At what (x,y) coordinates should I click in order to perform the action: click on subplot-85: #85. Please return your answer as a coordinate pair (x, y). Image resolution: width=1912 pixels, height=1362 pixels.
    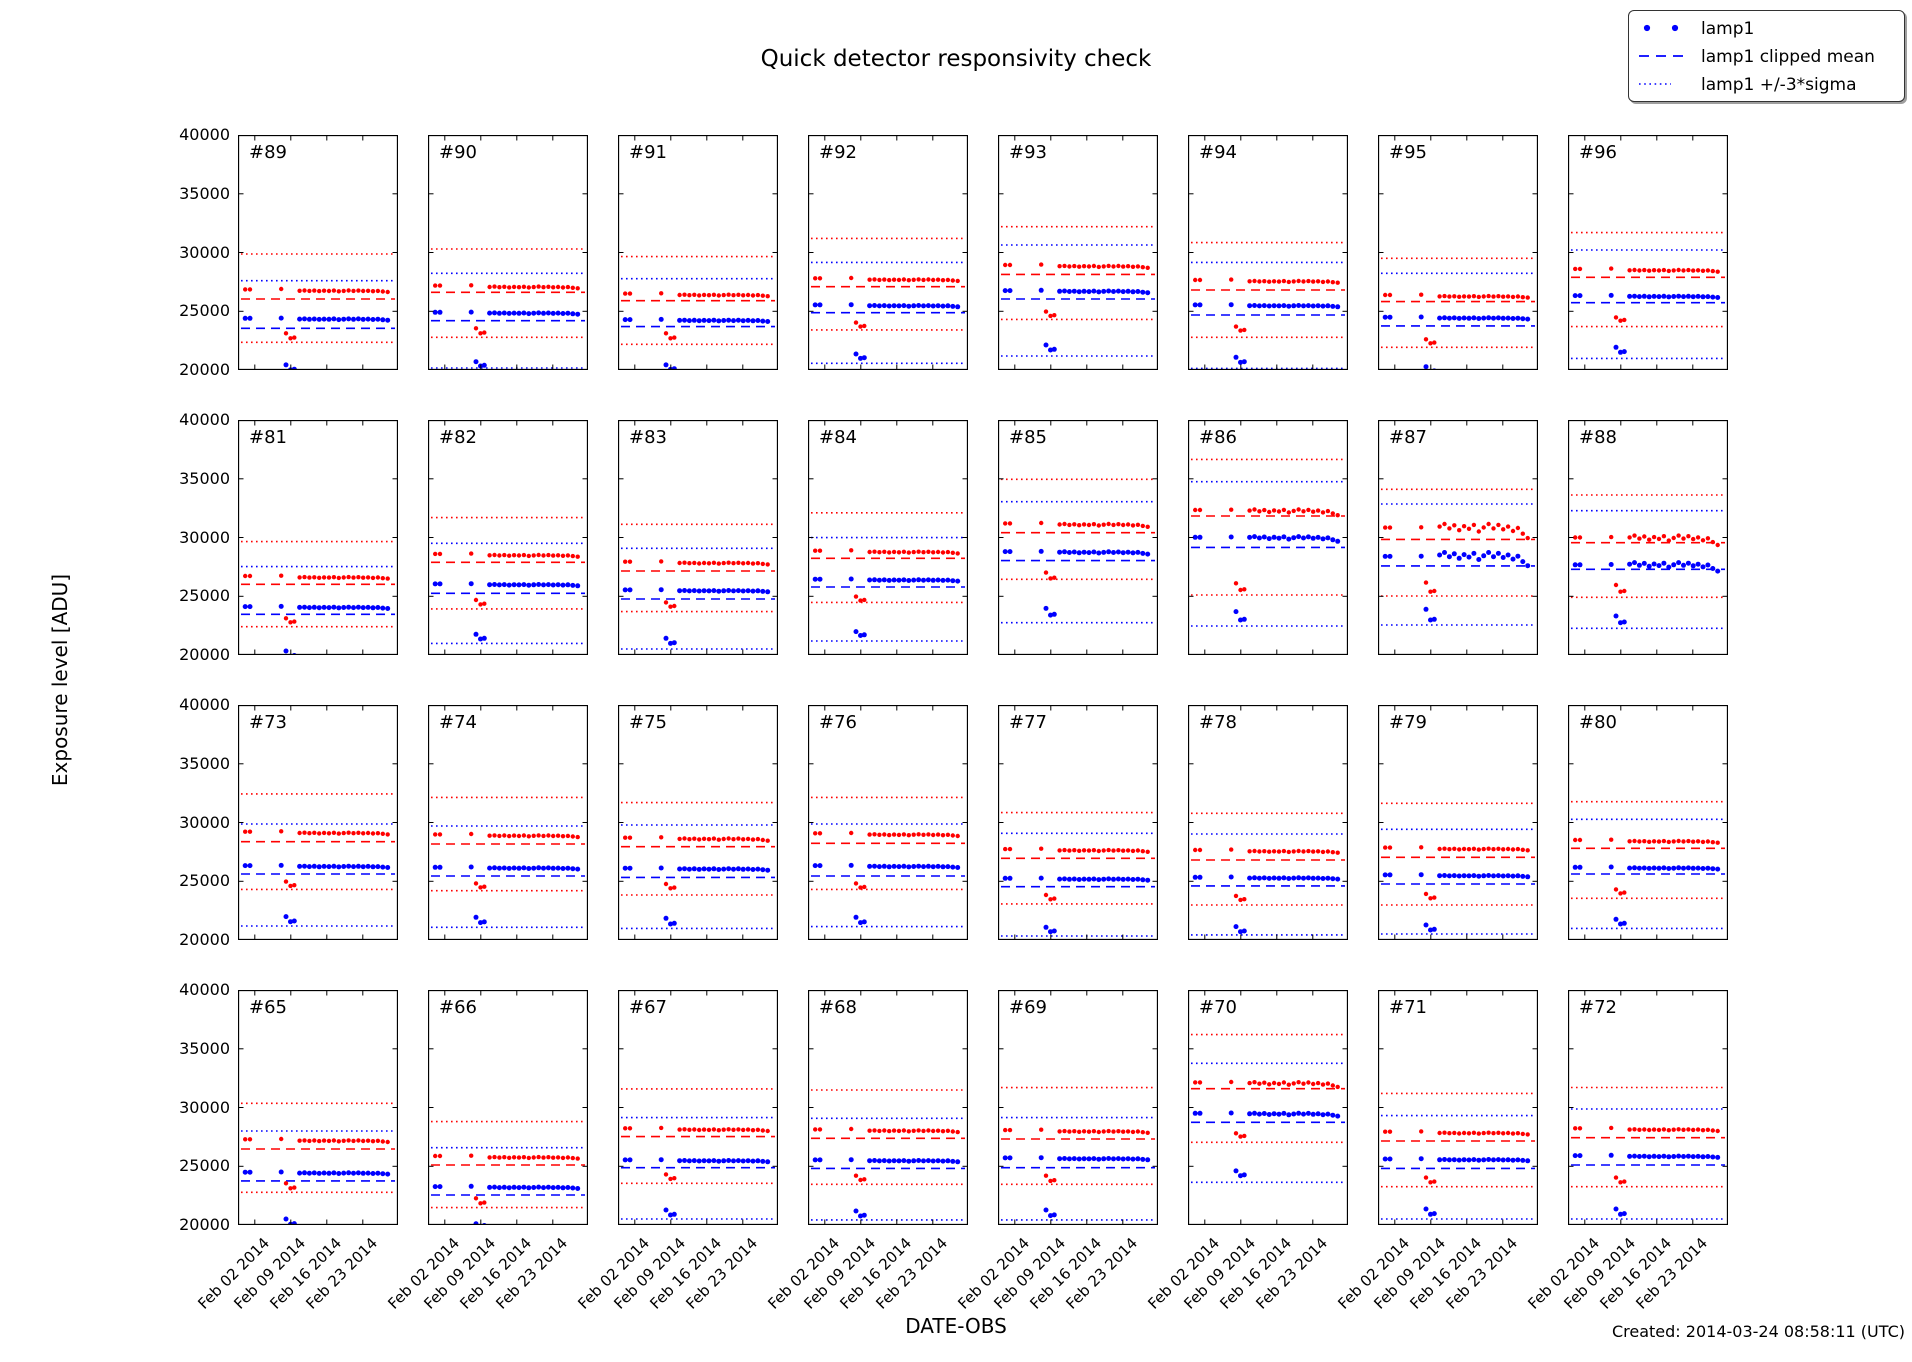
    Looking at the image, I should click on (1078, 537).